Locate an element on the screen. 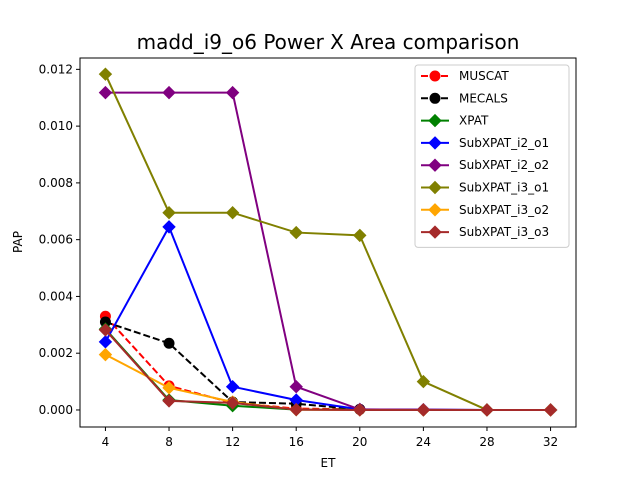 This screenshot has width=640, height=480. legend-box is located at coordinates (492, 156).